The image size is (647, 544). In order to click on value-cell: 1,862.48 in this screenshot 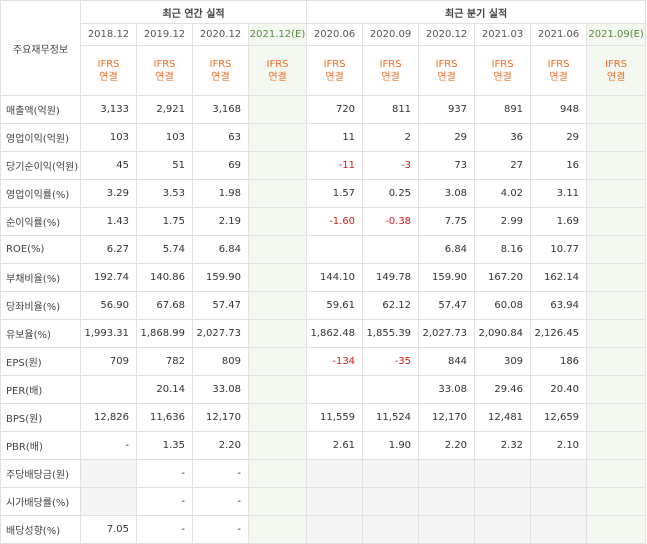, I will do `click(335, 333)`.